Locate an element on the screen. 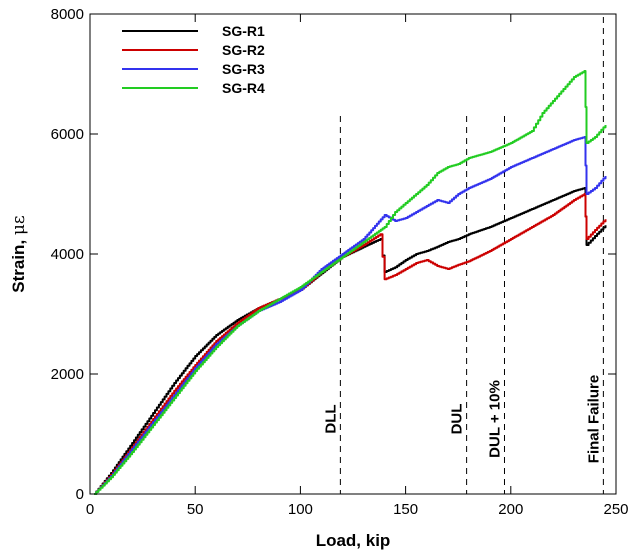  reference-labels: DLL DUL DUL + 10% Final Failure is located at coordinates (462, 419).